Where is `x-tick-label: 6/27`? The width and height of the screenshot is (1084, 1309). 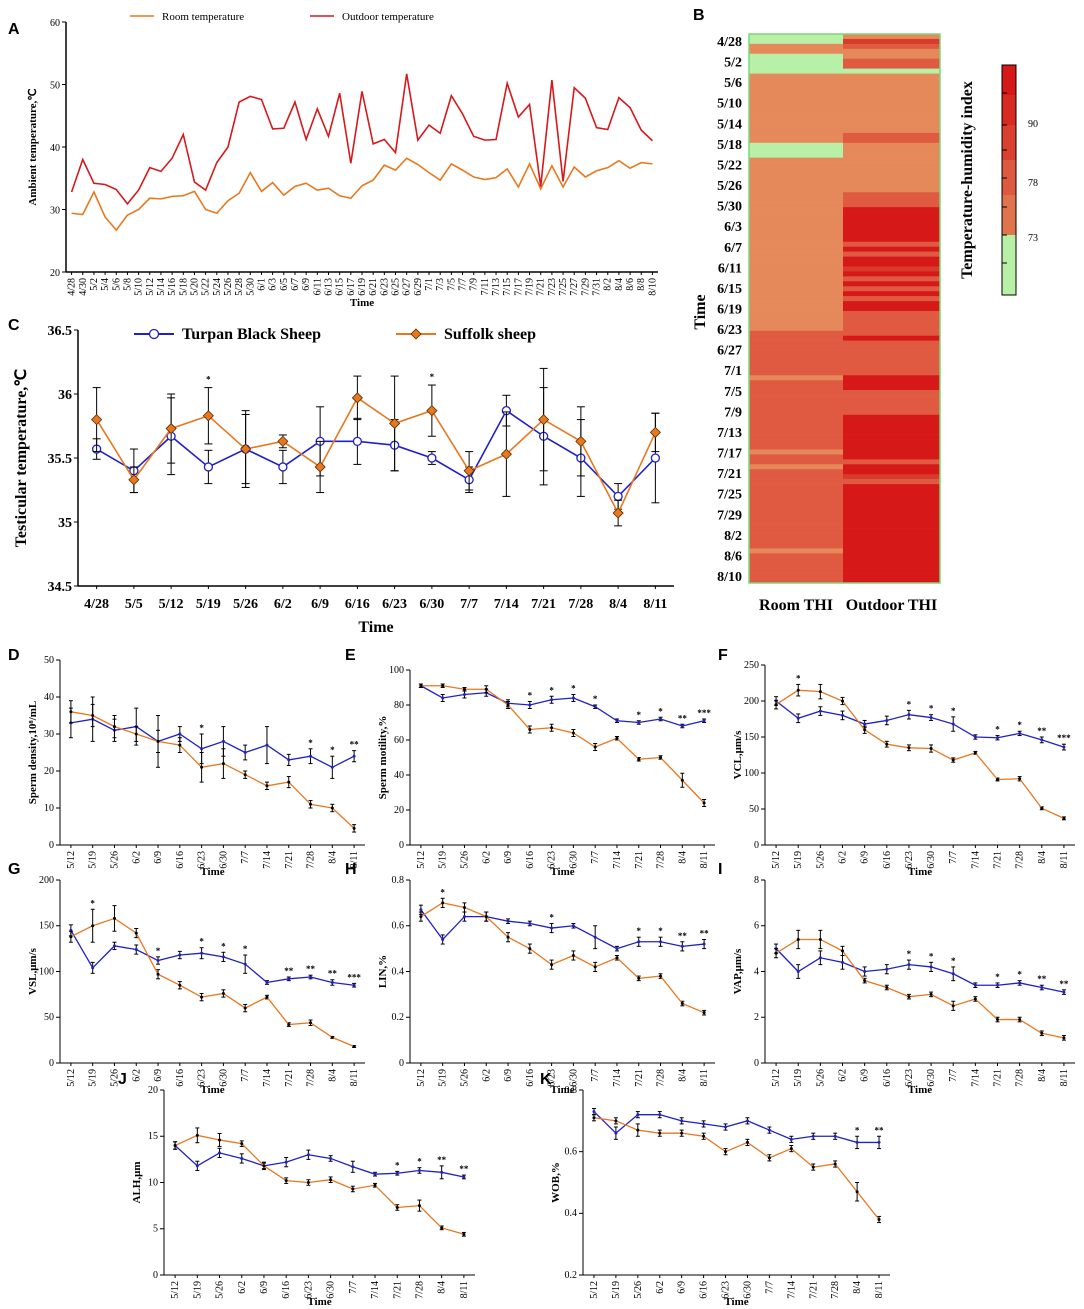 x-tick-label: 6/27 is located at coordinates (407, 287).